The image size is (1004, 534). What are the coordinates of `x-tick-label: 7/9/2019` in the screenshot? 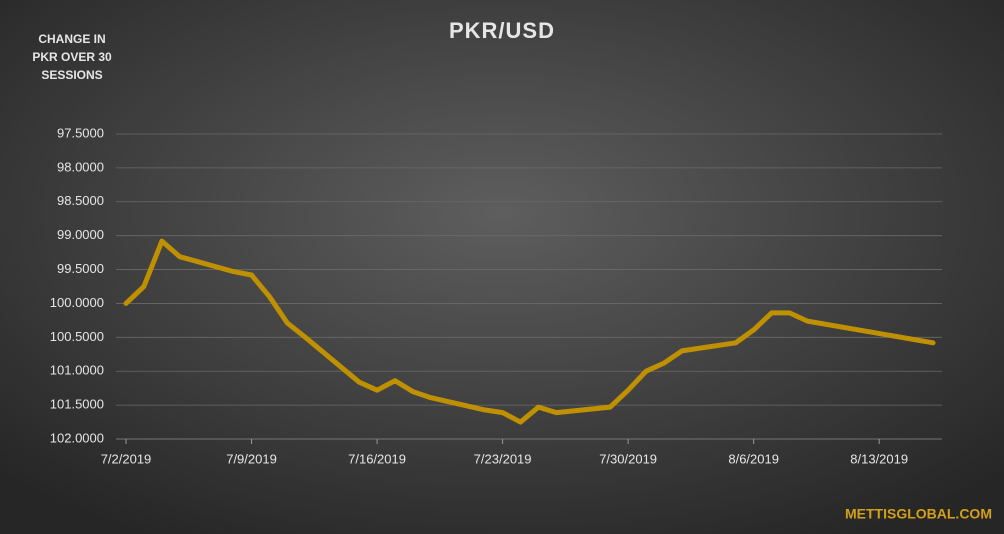 It's located at (251, 458).